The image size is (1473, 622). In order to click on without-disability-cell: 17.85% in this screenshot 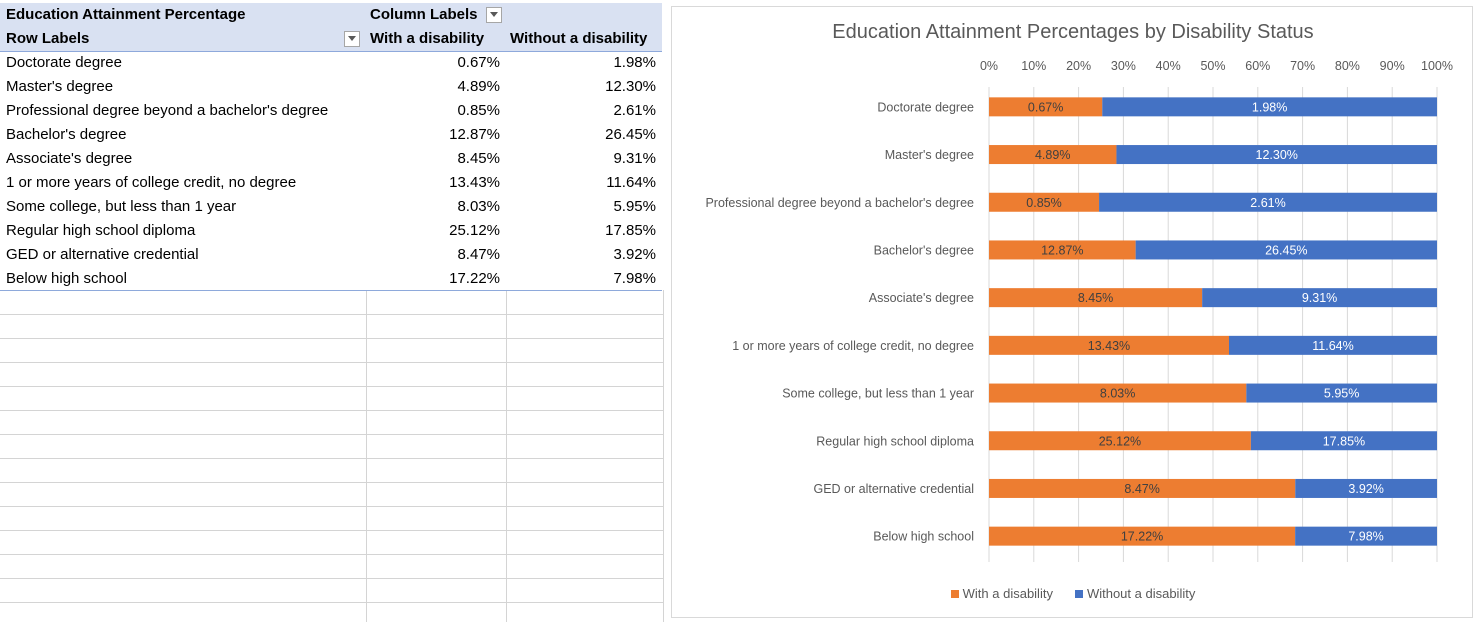, I will do `click(630, 230)`.